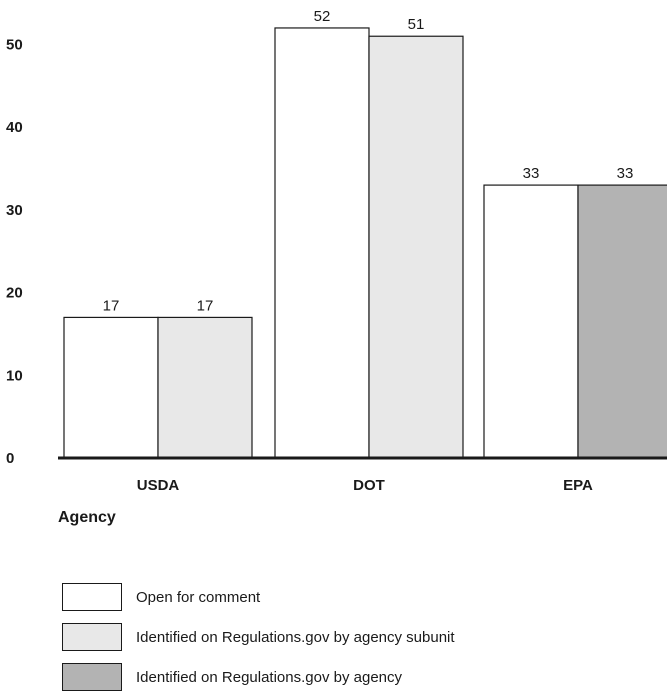 Image resolution: width=667 pixels, height=694 pixels. I want to click on y-tick-label-20: 20, so click(14, 293).